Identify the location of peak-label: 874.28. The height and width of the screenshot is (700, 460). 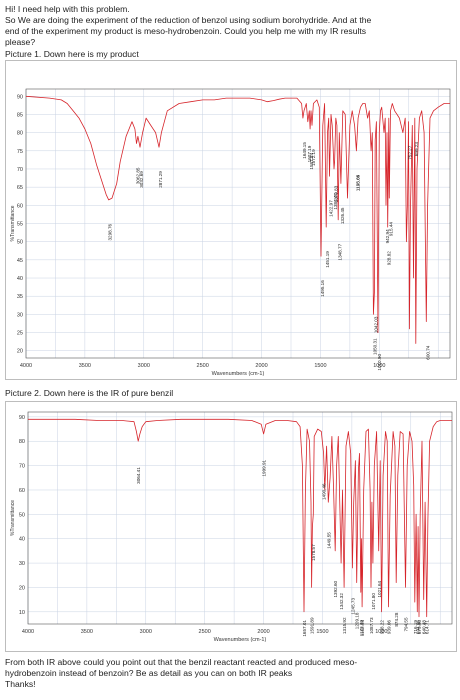
(396, 619).